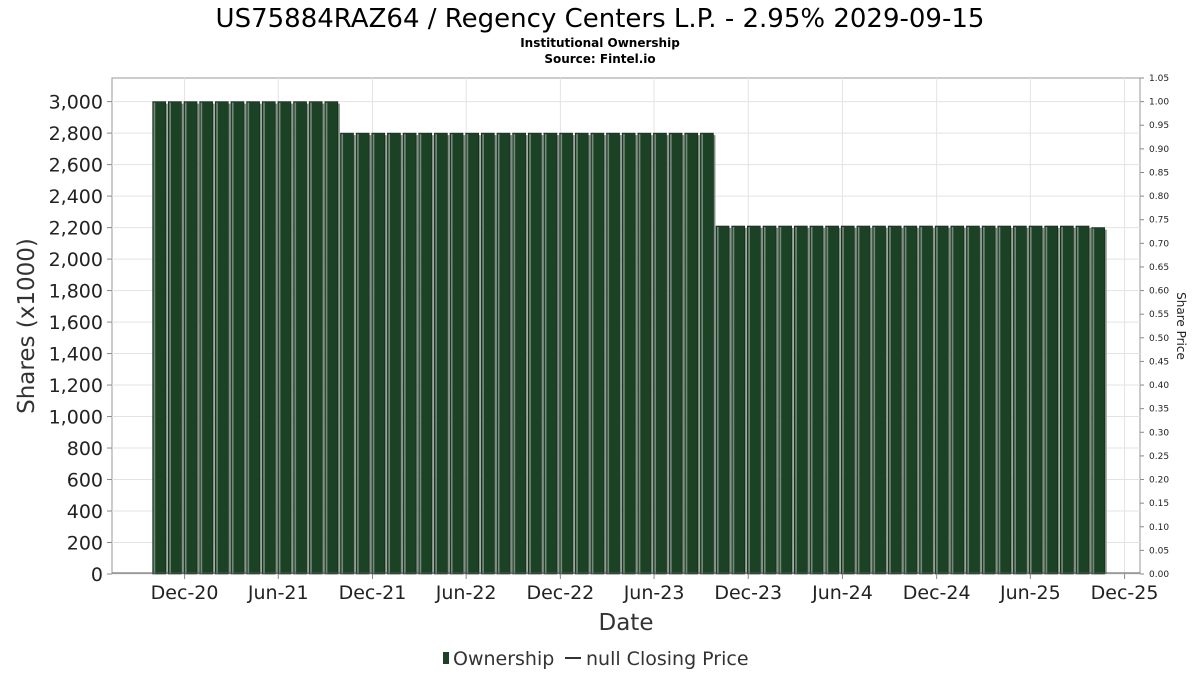 The image size is (1200, 675). What do you see at coordinates (27, 326) in the screenshot?
I see `y-axis-label: Shares (x1000)` at bounding box center [27, 326].